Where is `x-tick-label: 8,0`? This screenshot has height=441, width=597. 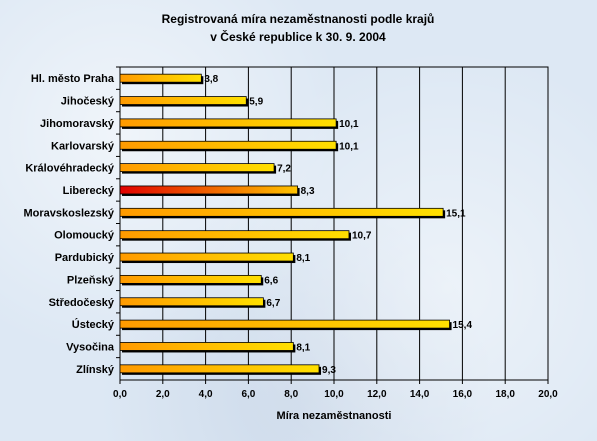 x-tick-label: 8,0 is located at coordinates (291, 394).